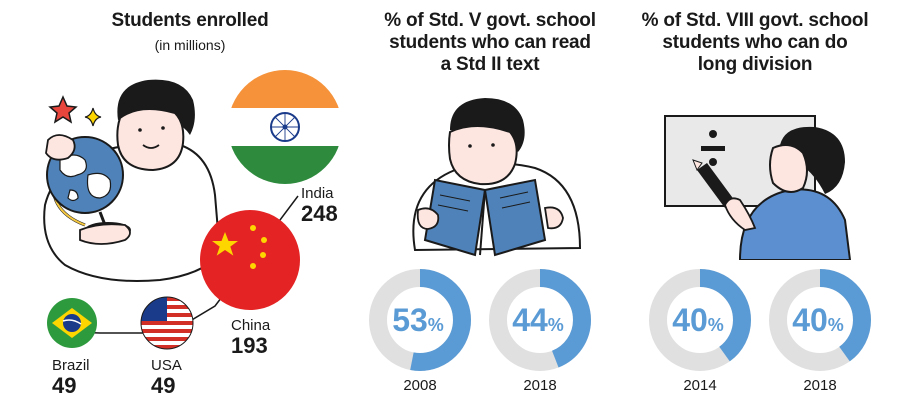  Describe the element at coordinates (251, 325) in the screenshot. I see `country-name: China` at that location.